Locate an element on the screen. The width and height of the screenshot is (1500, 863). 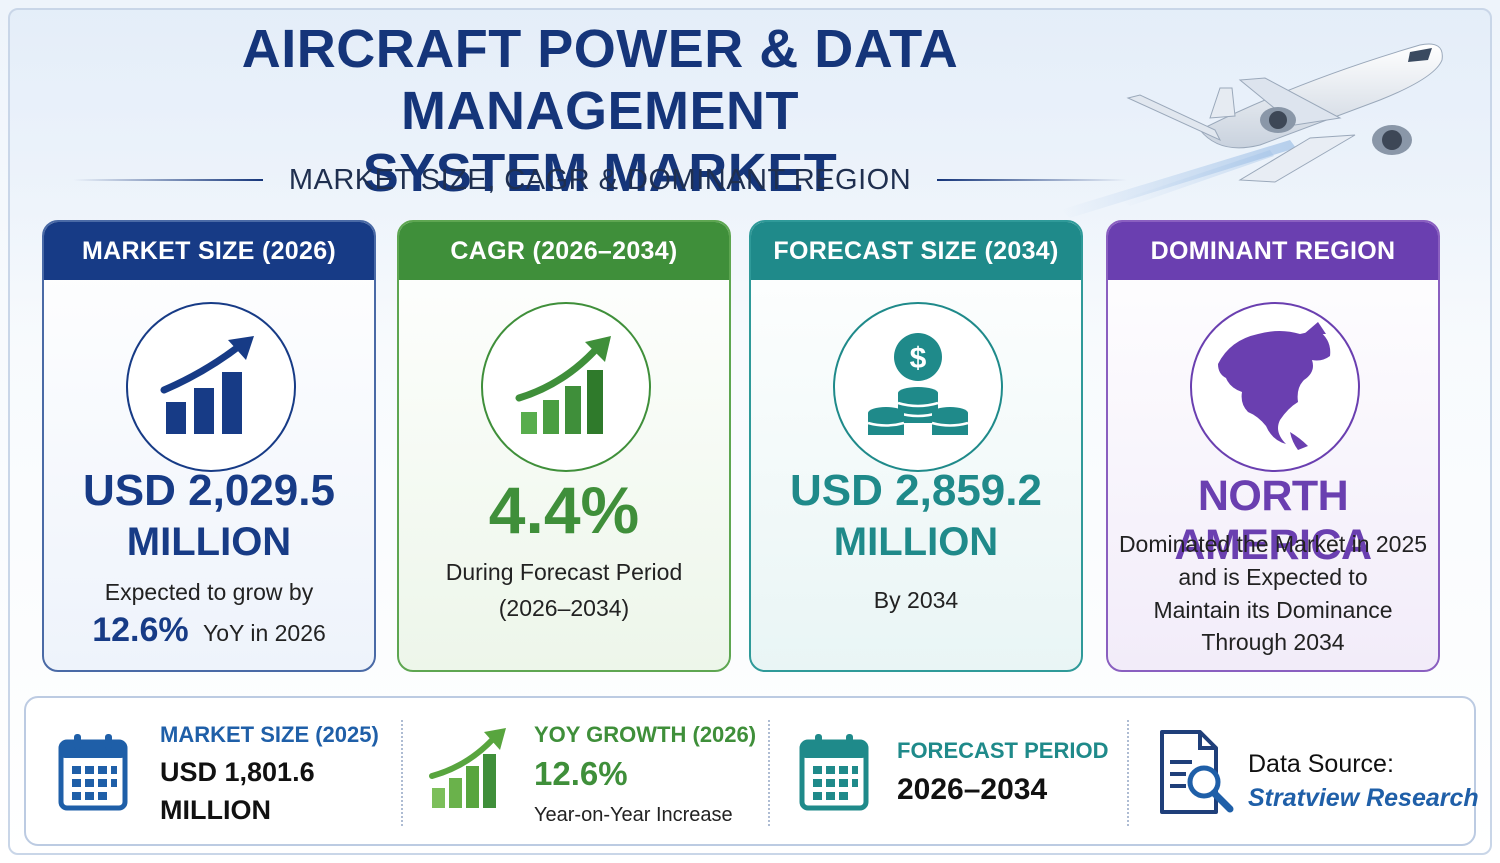
card-header: MARKET SIZE (2026) is located at coordinates (209, 251).